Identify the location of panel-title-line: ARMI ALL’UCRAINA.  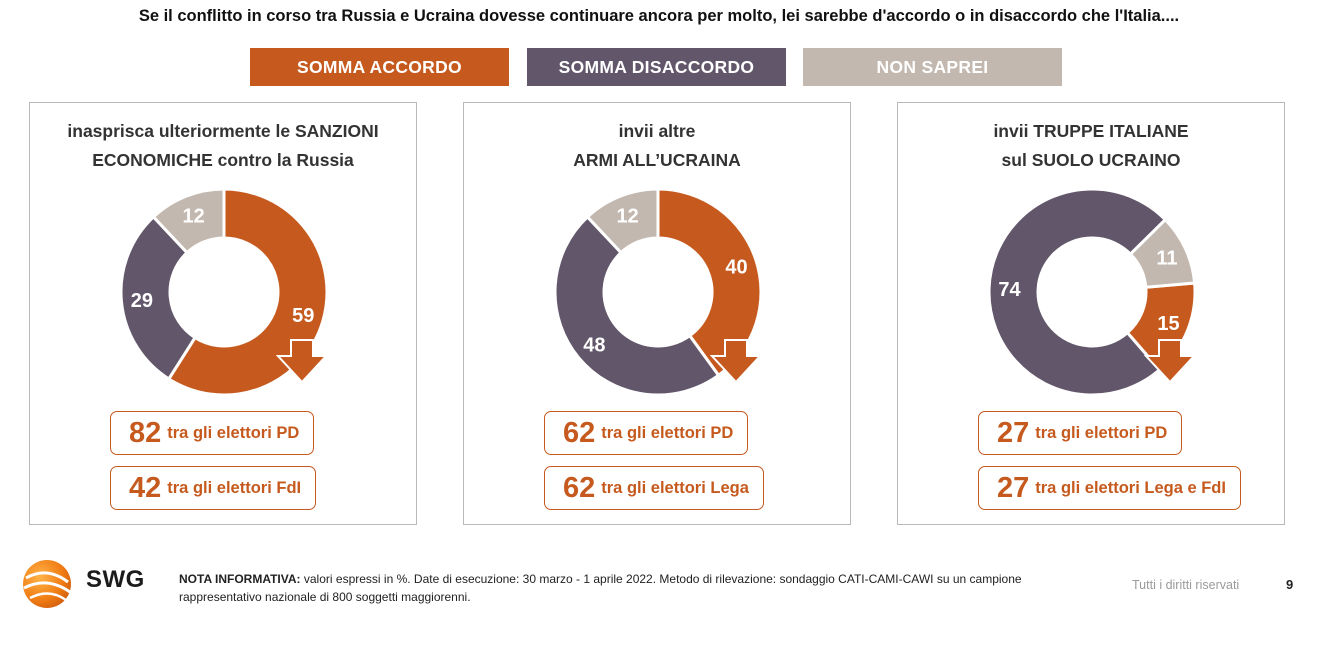
(657, 160).